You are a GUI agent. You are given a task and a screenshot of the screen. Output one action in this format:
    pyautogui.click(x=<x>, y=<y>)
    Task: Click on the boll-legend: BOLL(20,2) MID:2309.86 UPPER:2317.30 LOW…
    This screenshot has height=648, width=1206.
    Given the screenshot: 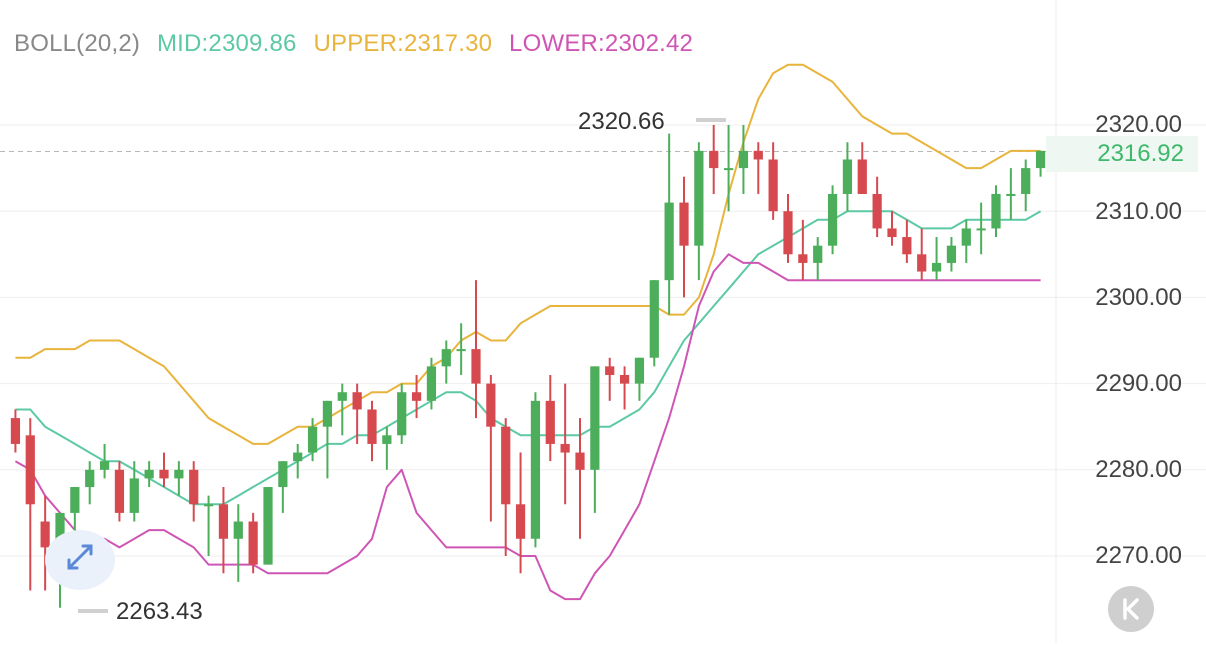 What is the action you would take?
    pyautogui.click(x=358, y=44)
    